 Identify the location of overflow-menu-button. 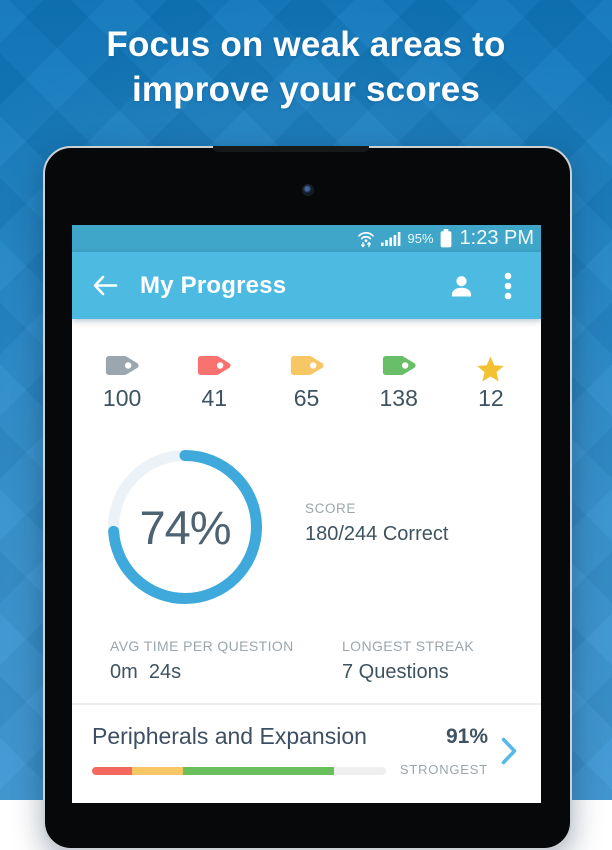
(508, 286).